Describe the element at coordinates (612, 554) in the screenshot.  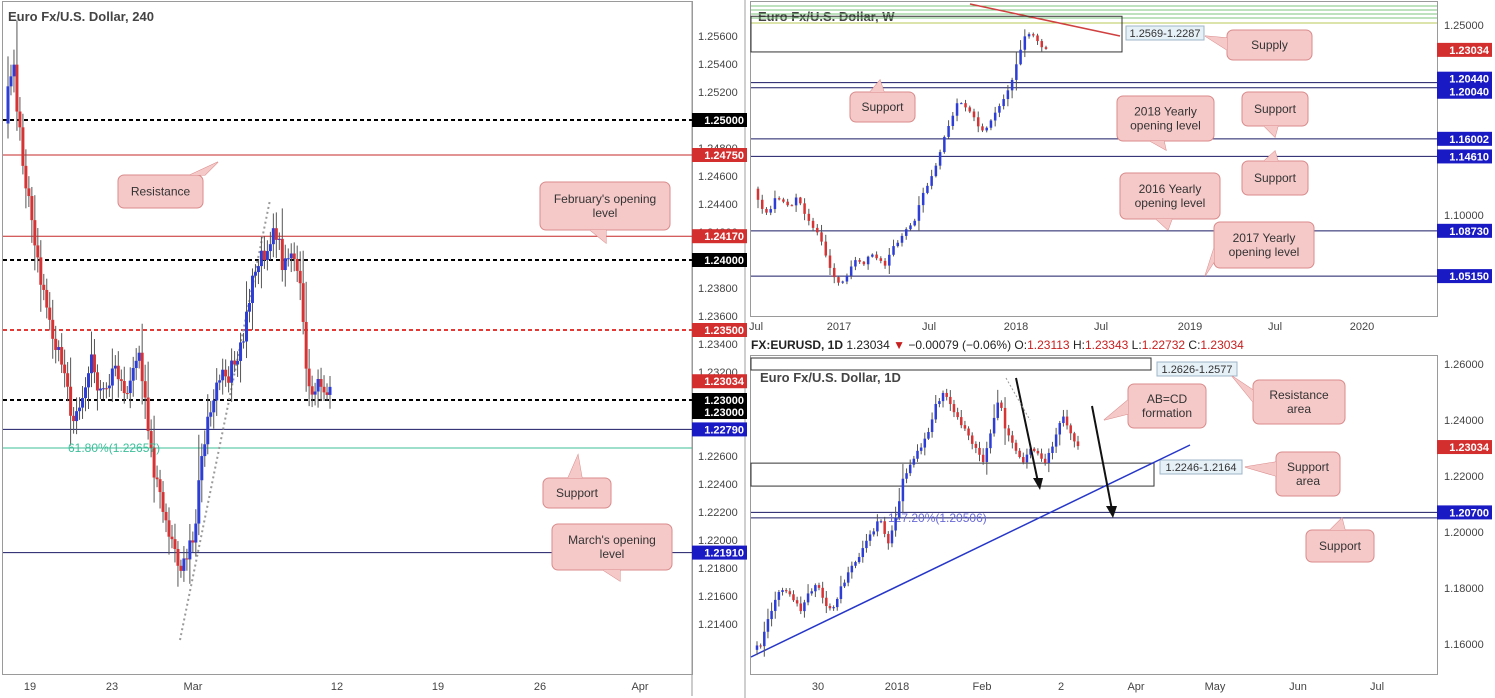
I see `svg-text: level` at that location.